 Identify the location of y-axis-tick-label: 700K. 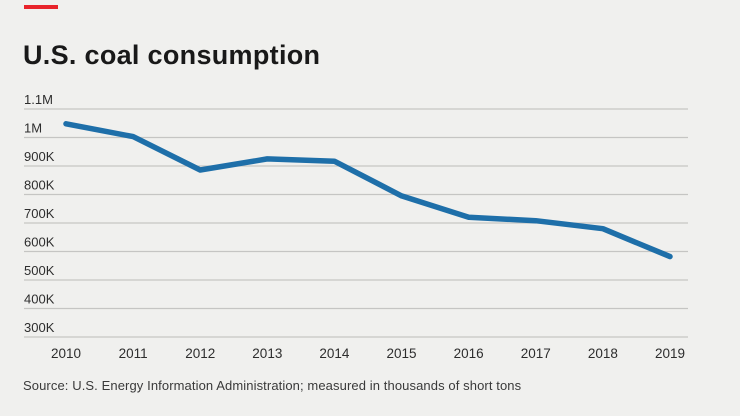
(39, 213).